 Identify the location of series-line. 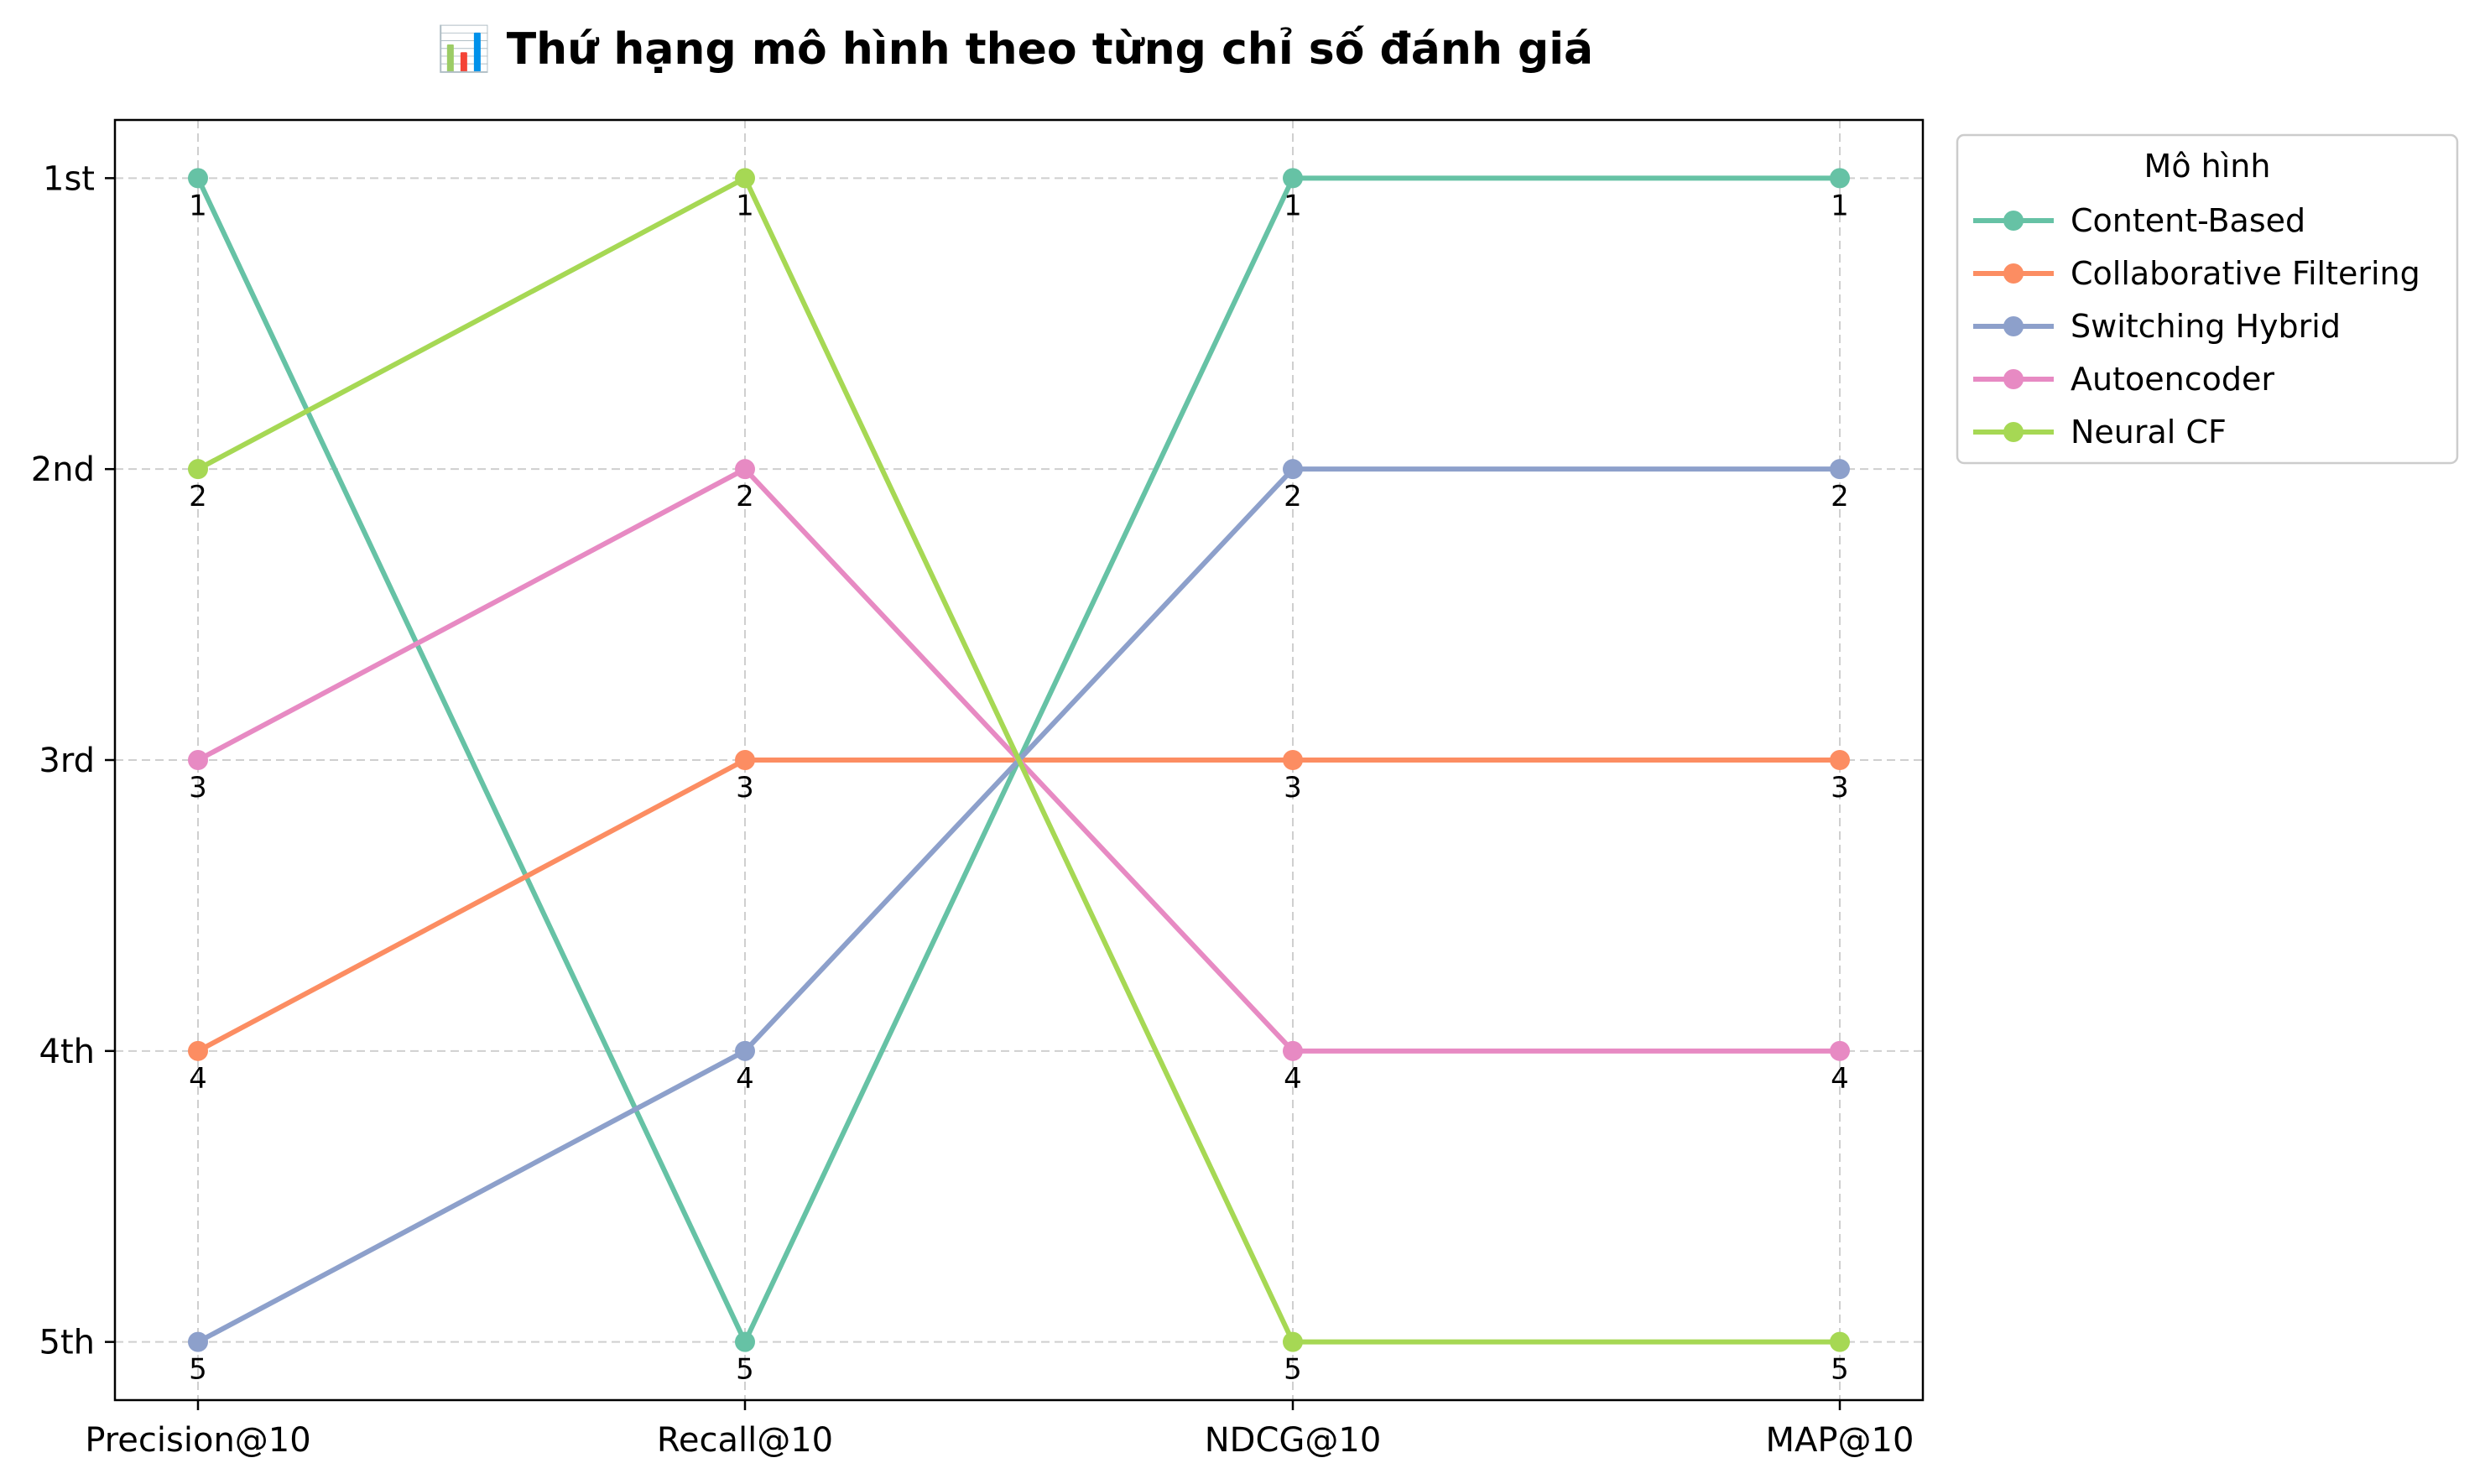
(1018, 906).